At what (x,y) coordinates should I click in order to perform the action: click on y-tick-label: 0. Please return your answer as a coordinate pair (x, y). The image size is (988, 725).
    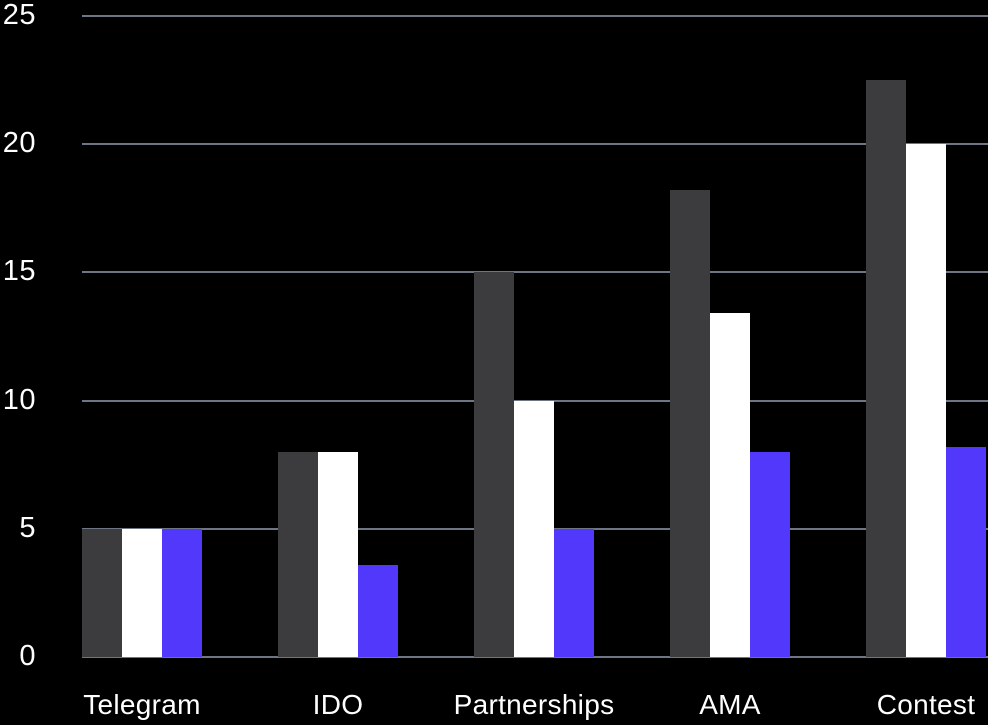
    Looking at the image, I should click on (27, 656).